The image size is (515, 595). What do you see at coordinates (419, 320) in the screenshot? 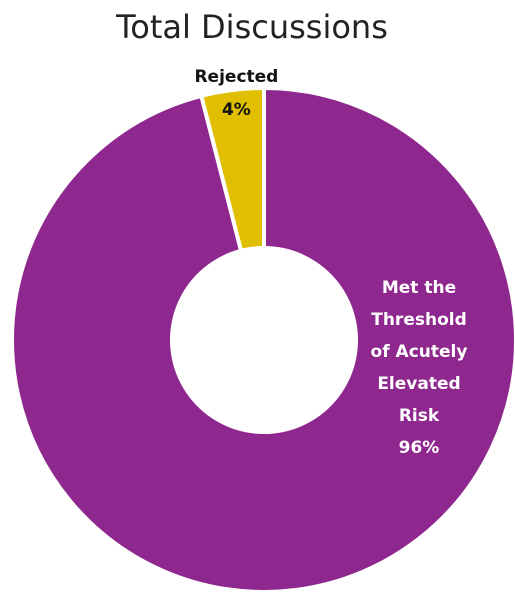
I see `slice-label-0-line-1: Threshold` at bounding box center [419, 320].